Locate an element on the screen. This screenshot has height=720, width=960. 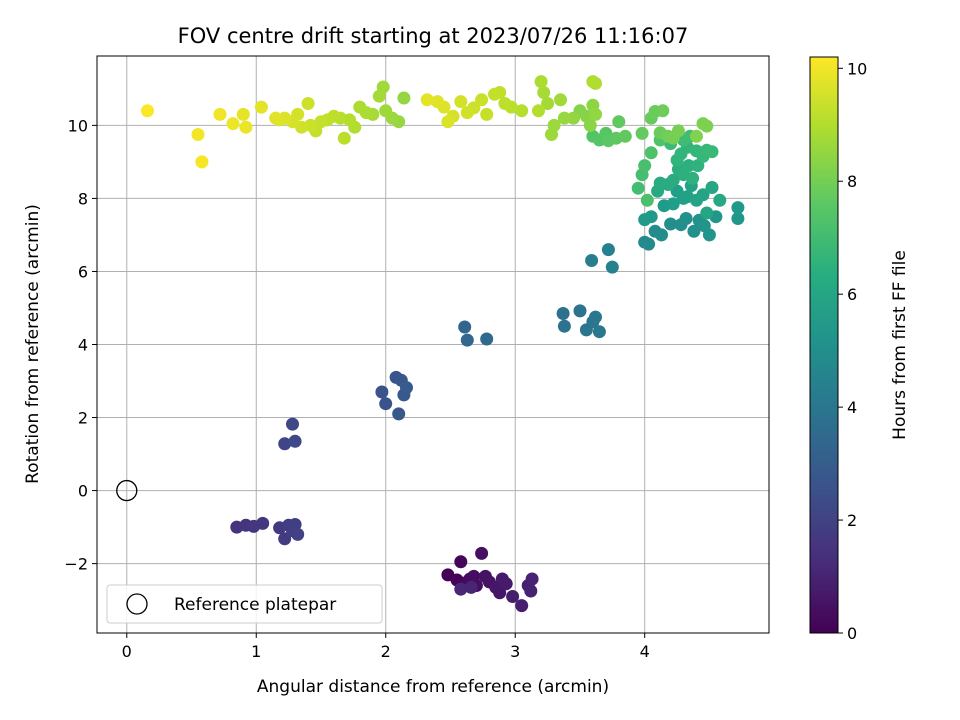
colorbar-tick-label: 6 is located at coordinates (852, 294).